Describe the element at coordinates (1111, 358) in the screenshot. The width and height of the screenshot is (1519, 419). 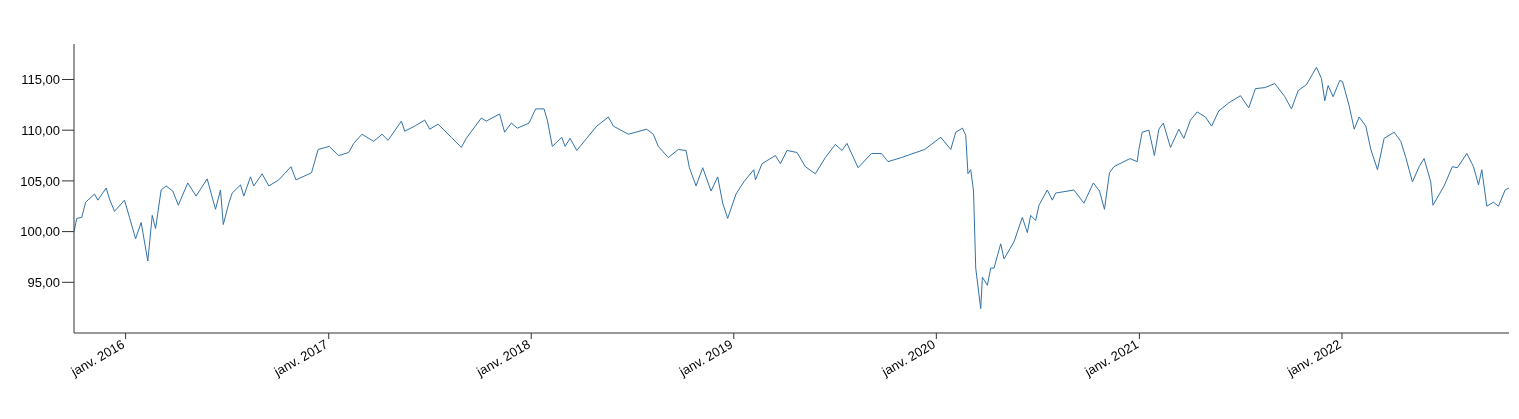
I see `x-tick-label: janv. 2021` at that location.